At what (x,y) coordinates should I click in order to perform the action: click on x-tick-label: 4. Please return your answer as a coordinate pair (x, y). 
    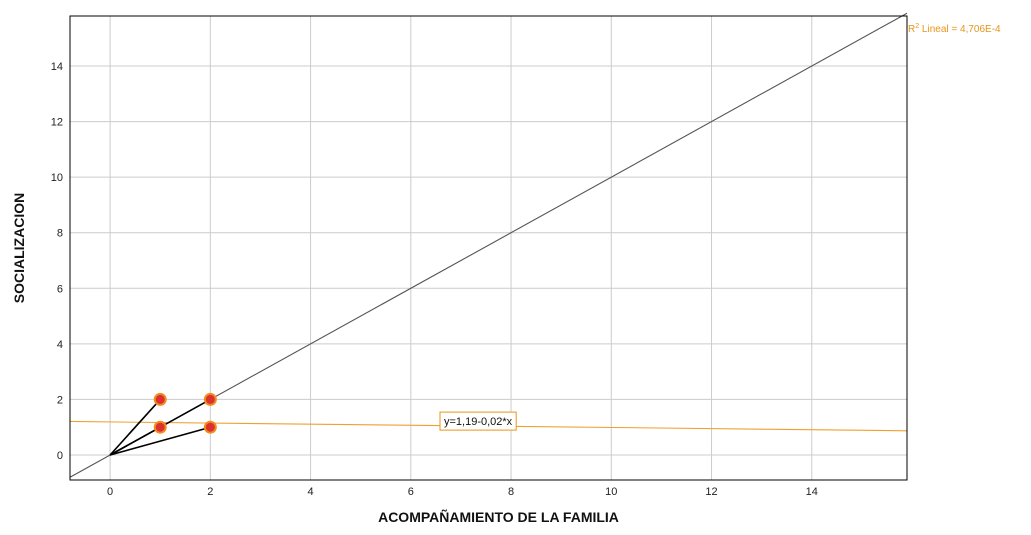
    Looking at the image, I should click on (311, 492).